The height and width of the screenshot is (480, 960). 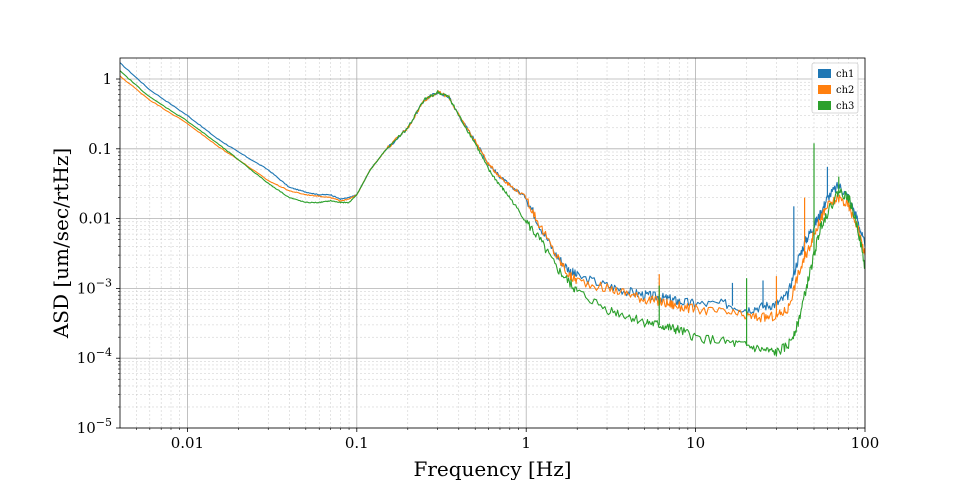 I want to click on y-axis-label: ASD [um/sec/rtHz], so click(x=61, y=243).